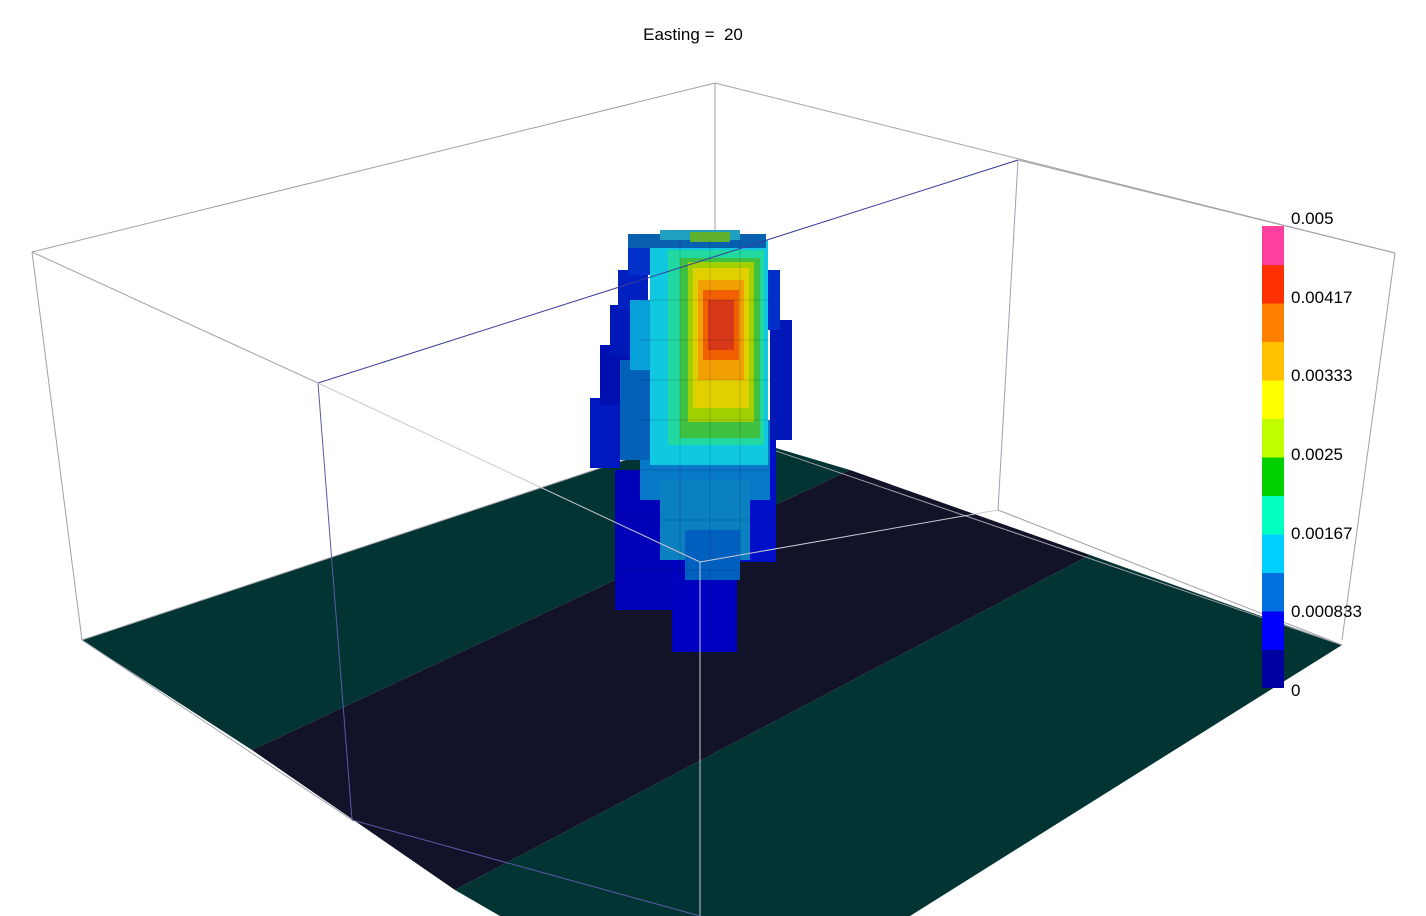  I want to click on colorbar-tick-label: 0, so click(1296, 690).